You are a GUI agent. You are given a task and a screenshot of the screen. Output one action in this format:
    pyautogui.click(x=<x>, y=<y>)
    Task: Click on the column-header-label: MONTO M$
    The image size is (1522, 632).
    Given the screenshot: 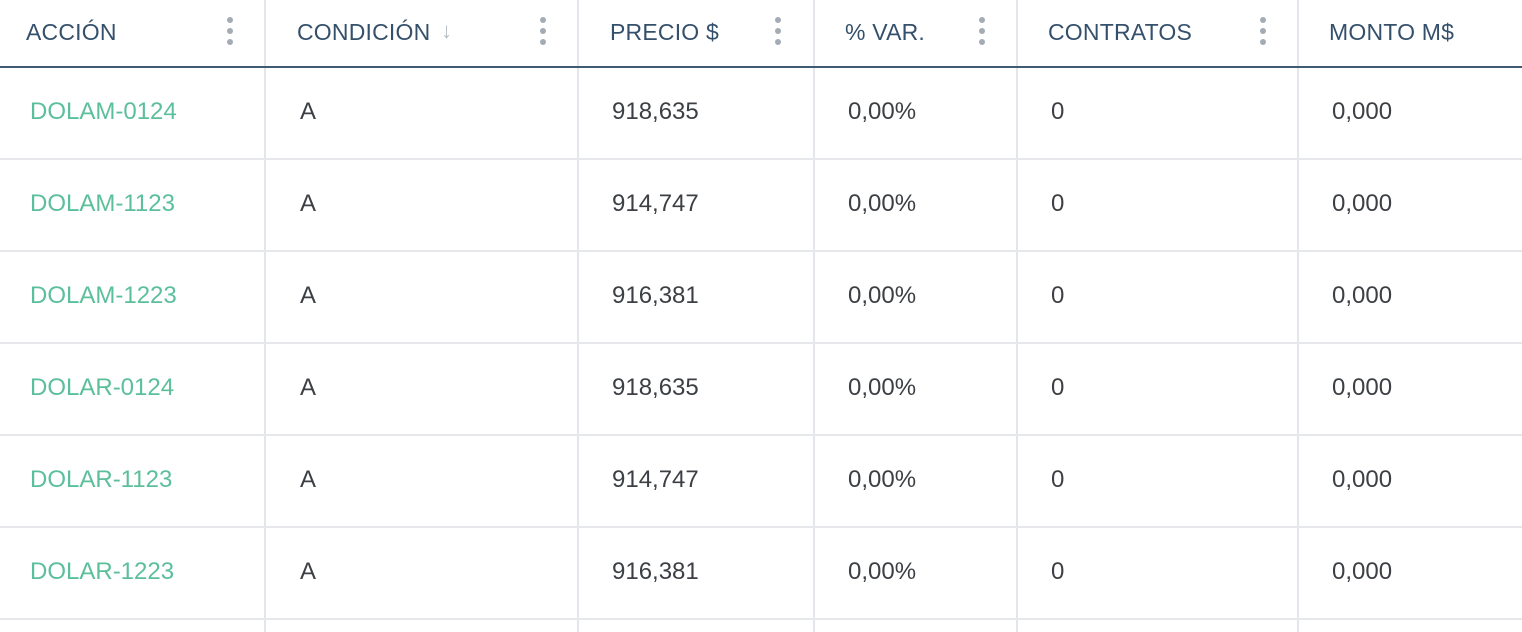 What is the action you would take?
    pyautogui.click(x=1392, y=32)
    